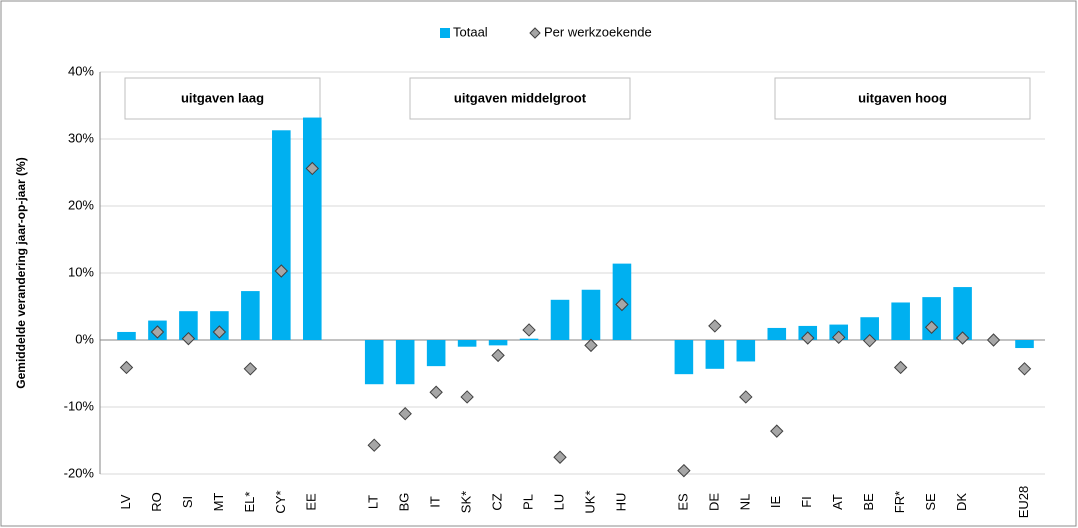 This screenshot has height=528, width=1078. Describe the element at coordinates (187, 502) in the screenshot. I see `x-tick-label: SI` at that location.